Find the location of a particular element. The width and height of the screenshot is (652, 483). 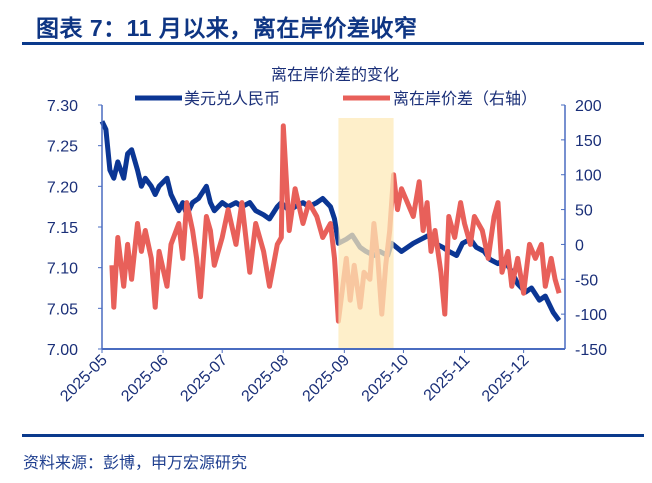

source-note: 资料来源：彭博，申万宏源研究 is located at coordinates (135, 463).